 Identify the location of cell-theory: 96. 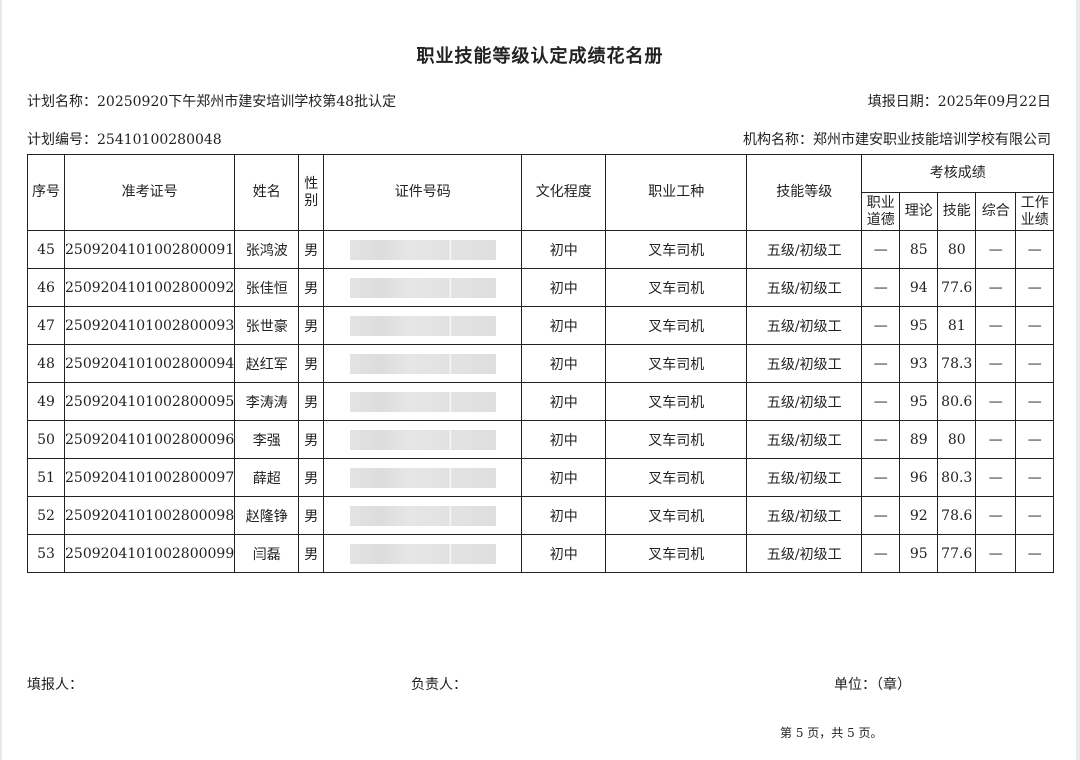
(919, 477).